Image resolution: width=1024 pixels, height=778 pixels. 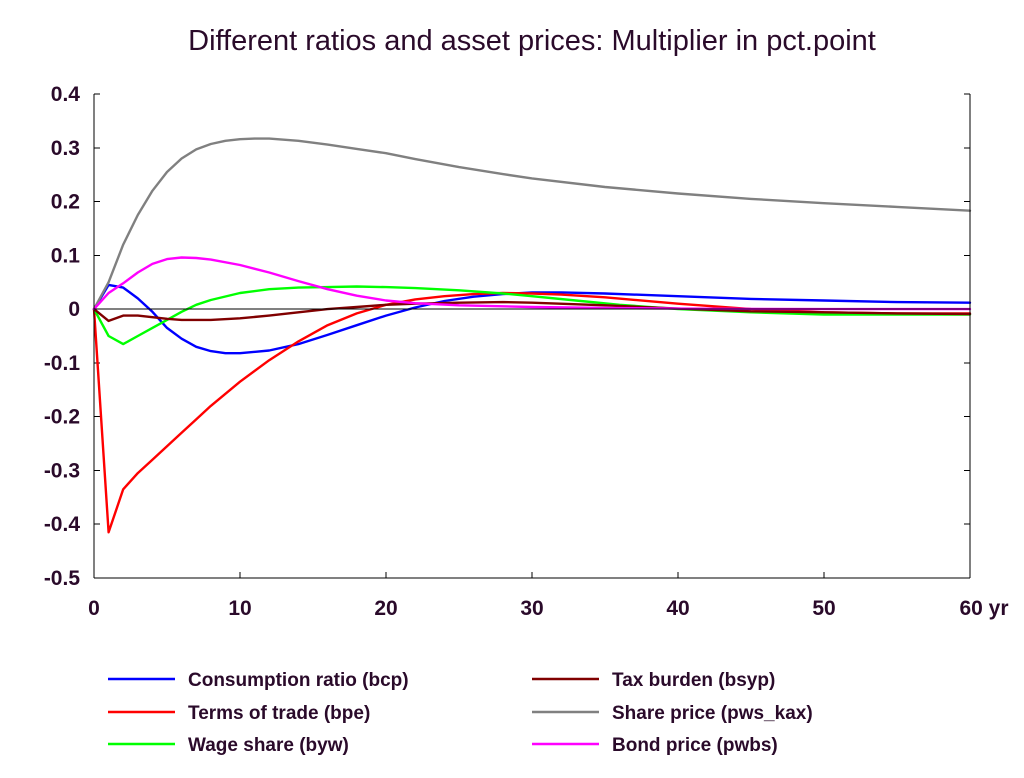 I want to click on x-tick-label: 0, so click(x=94, y=608).